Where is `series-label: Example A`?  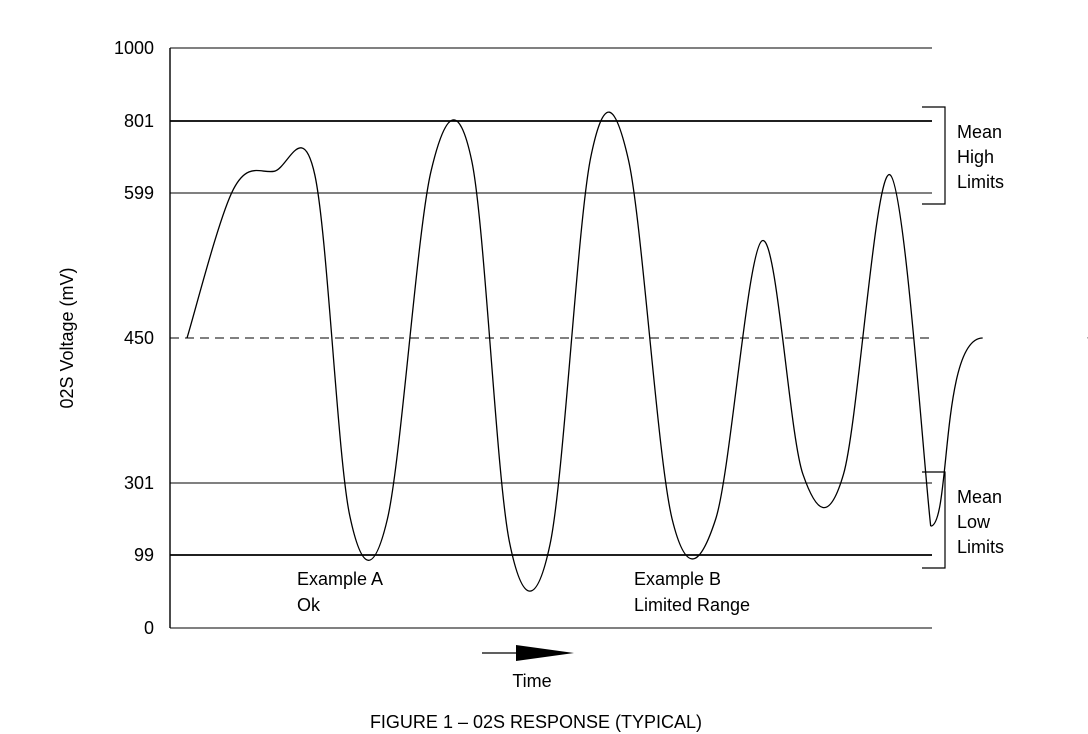
series-label: Example A is located at coordinates (340, 579).